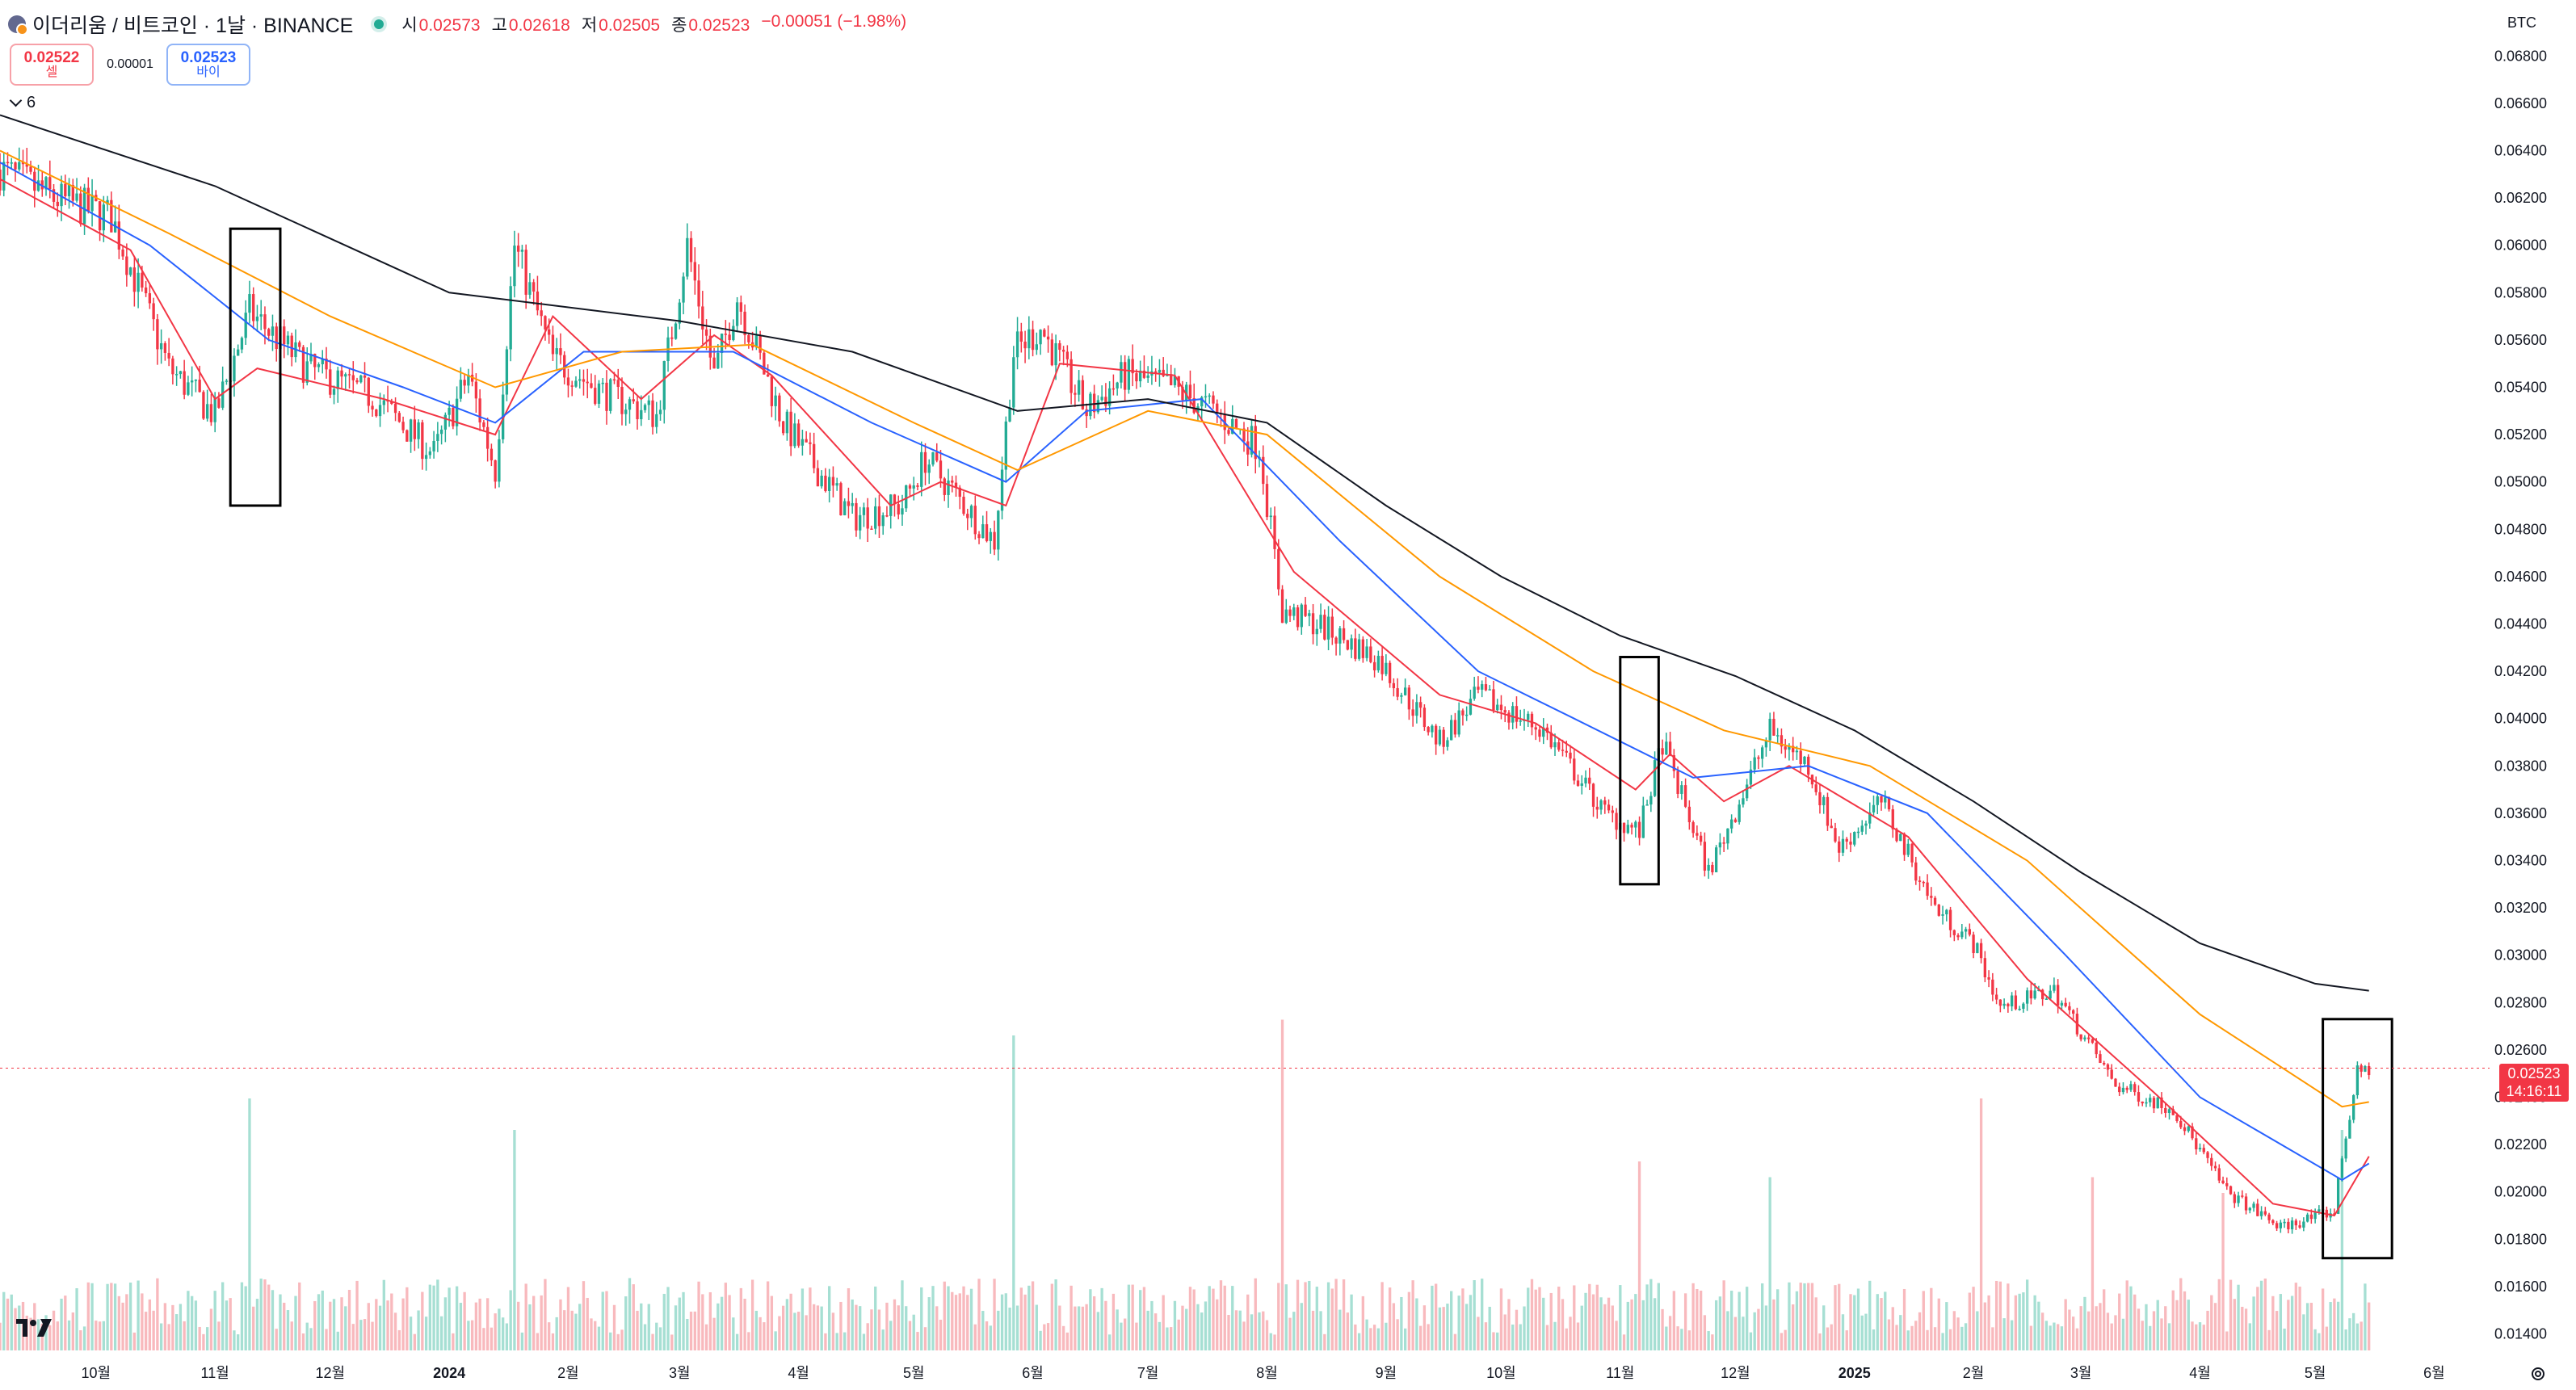  What do you see at coordinates (539, 25) in the screenshot?
I see `high-value: 0.02618` at bounding box center [539, 25].